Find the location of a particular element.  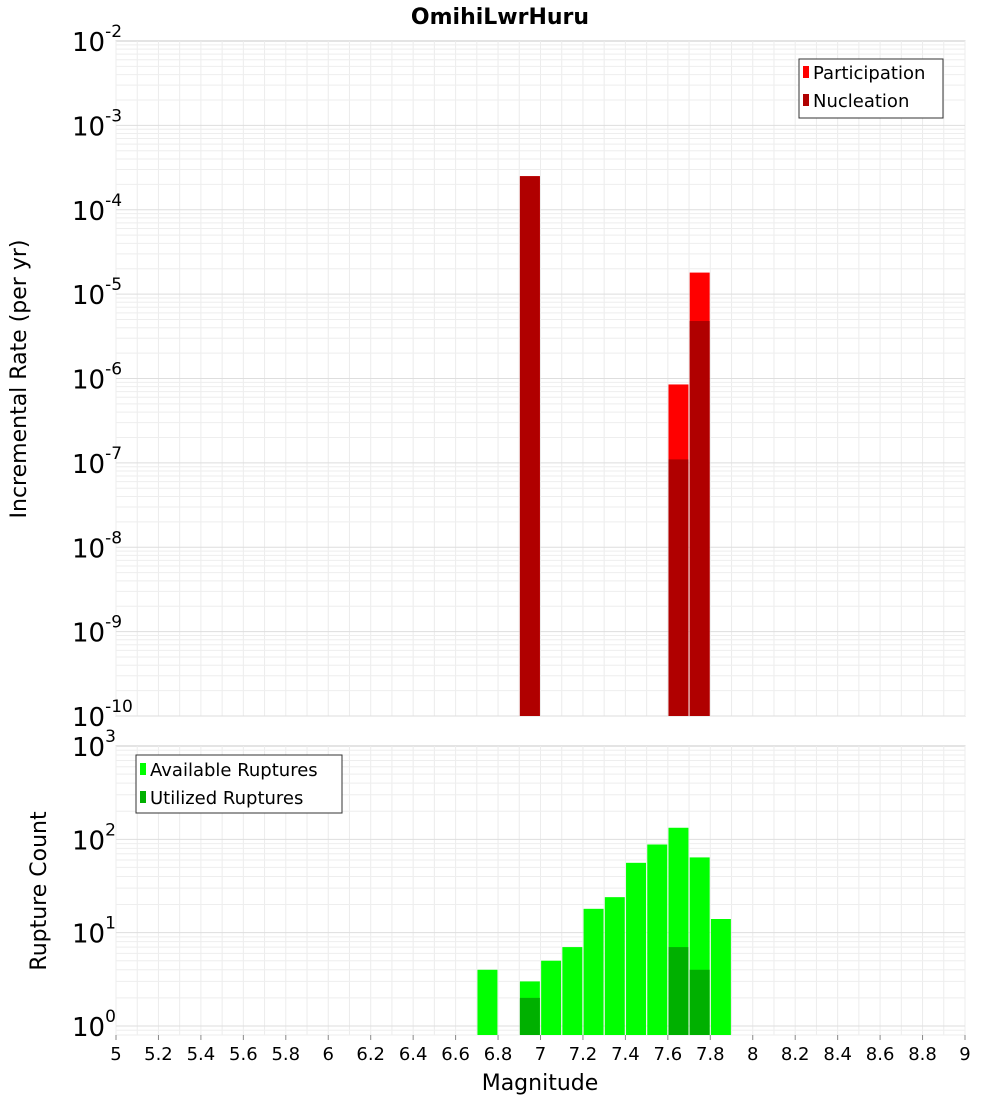

count-y-tick-label: 10² is located at coordinates (94, 838).